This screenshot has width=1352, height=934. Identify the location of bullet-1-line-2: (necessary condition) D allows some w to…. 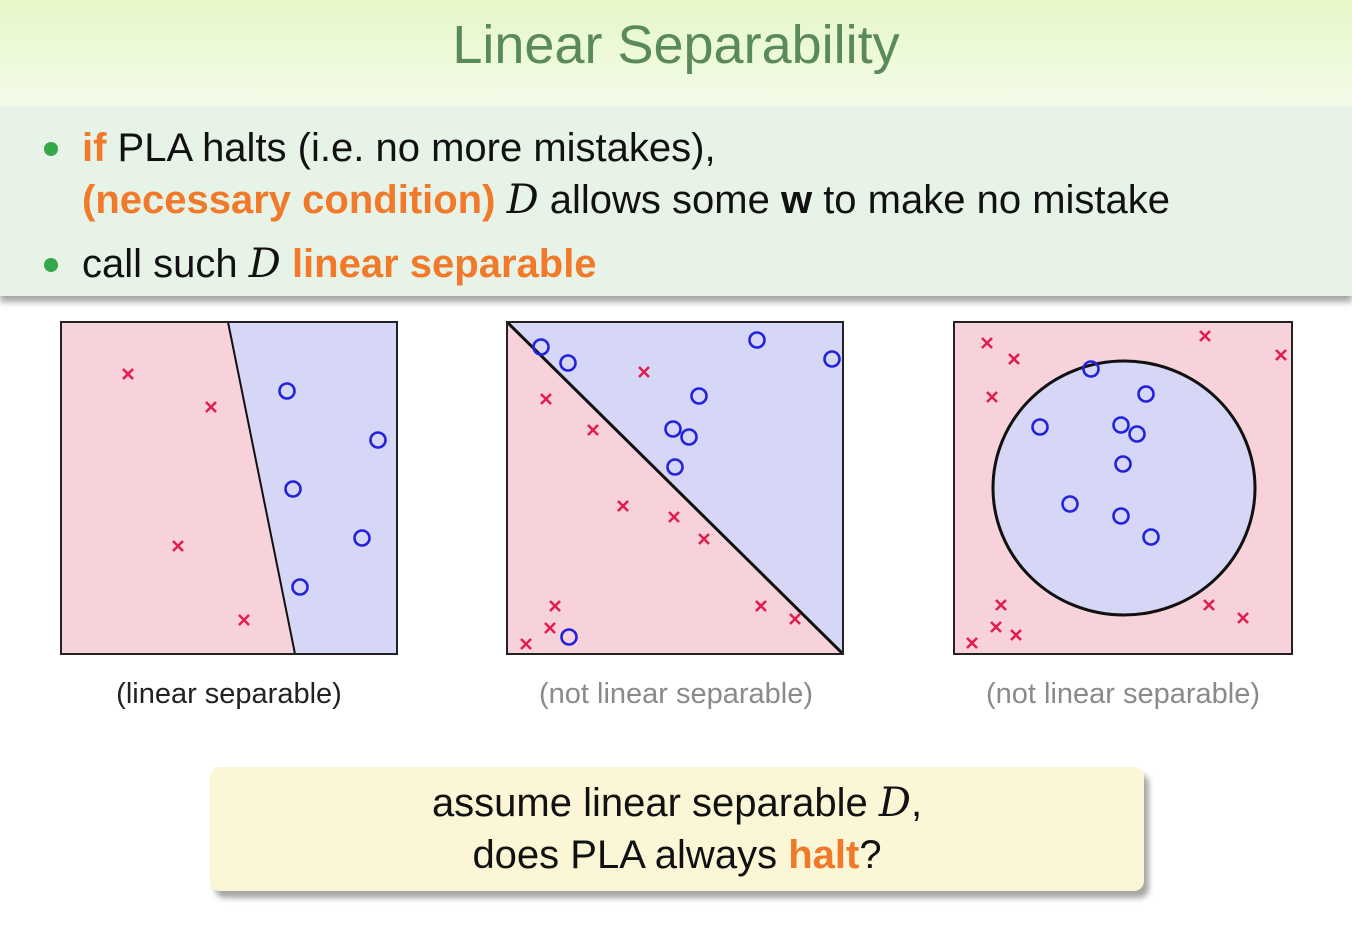
(626, 200).